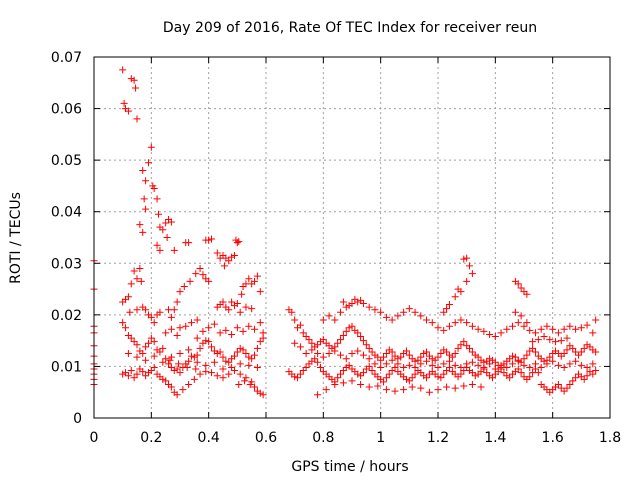 This screenshot has height=480, width=640. What do you see at coordinates (553, 438) in the screenshot?
I see `x-tick-label: 1.6` at bounding box center [553, 438].